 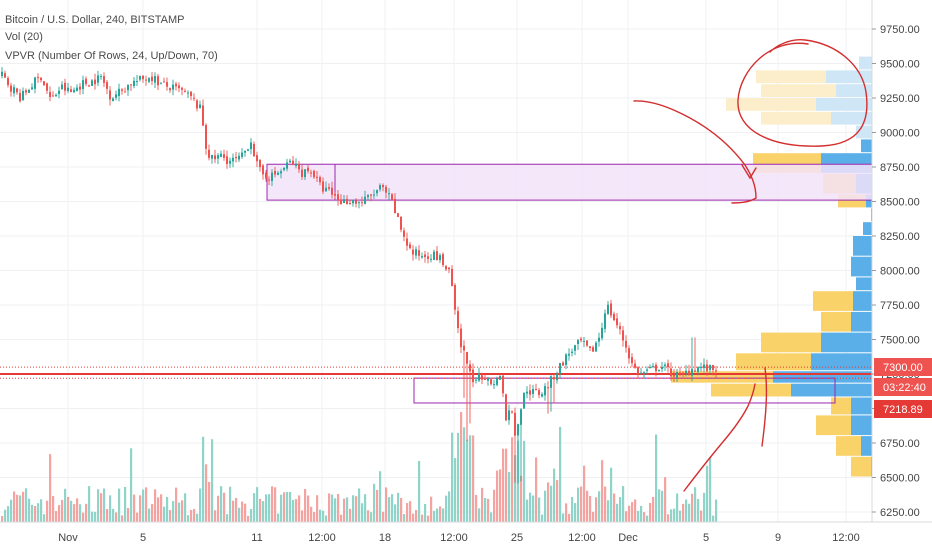 I want to click on price-tick-label: 9000.00, so click(x=900, y=134).